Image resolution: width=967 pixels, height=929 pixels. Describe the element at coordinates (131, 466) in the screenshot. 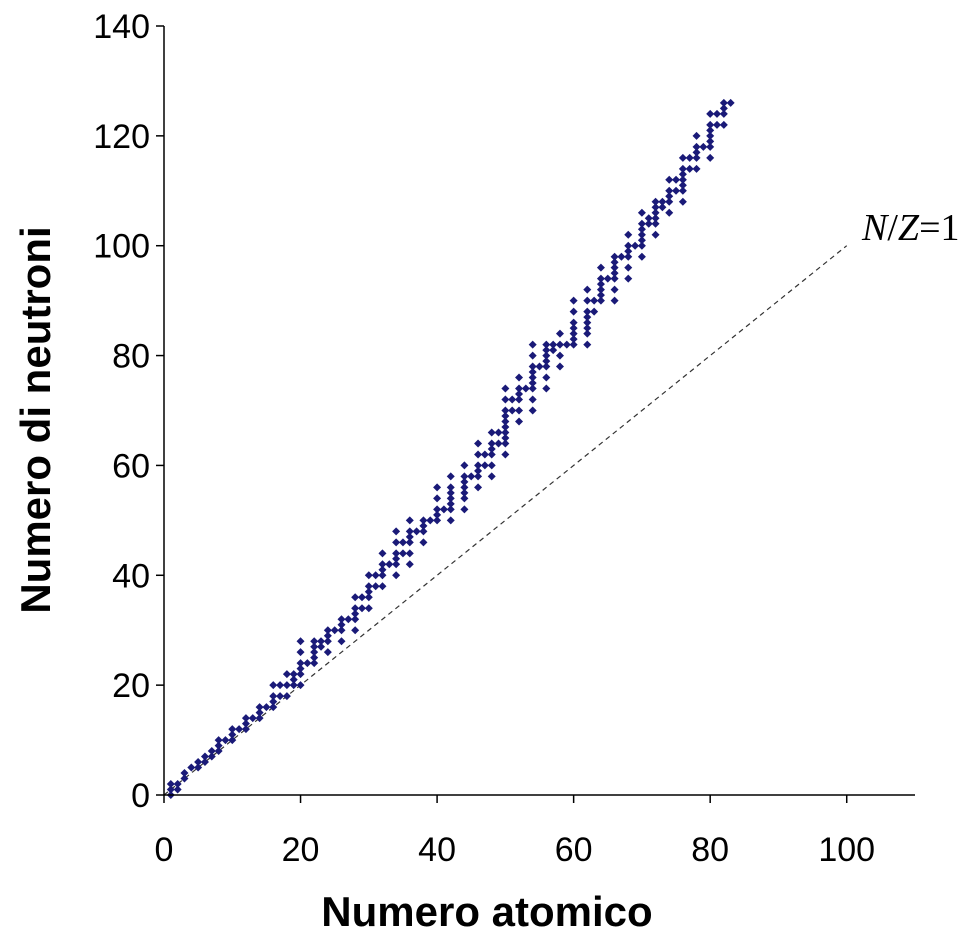

I see `y-tick-label: 60` at that location.